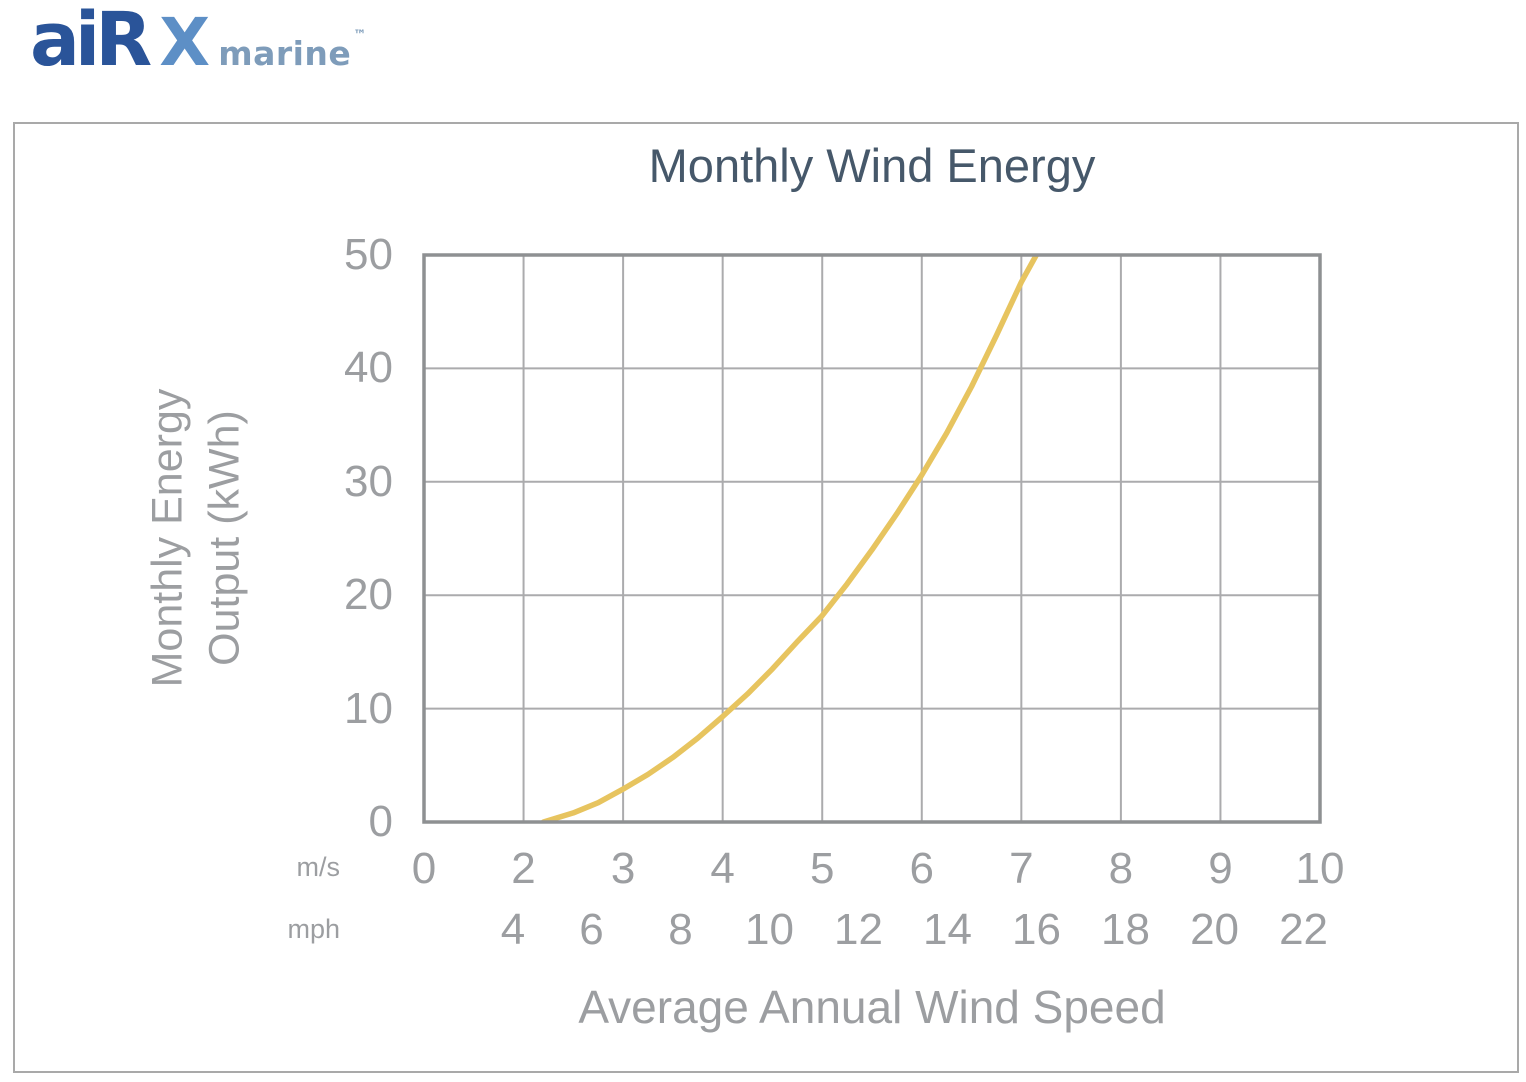  Describe the element at coordinates (623, 868) in the screenshot. I see `x-tick-label-ms: 3` at that location.